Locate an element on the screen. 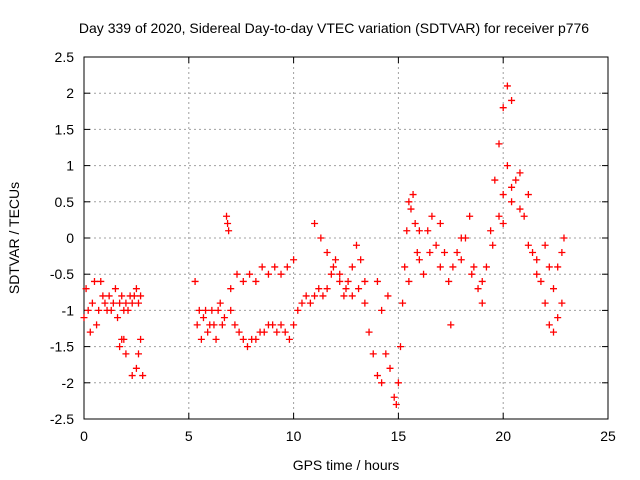  y-tick-label: -1.5 is located at coordinates (62, 347).